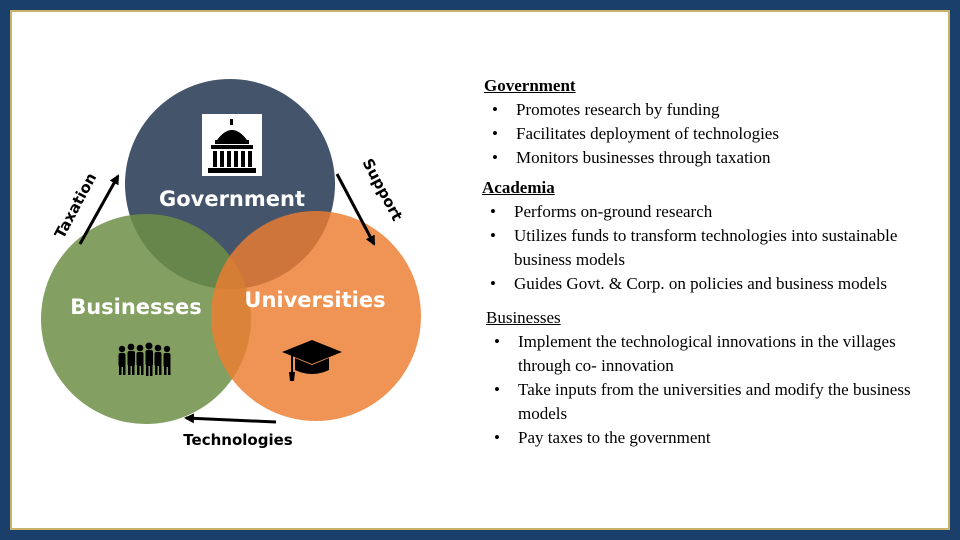  Describe the element at coordinates (314, 300) in the screenshot. I see `universities-label: Universities` at that location.